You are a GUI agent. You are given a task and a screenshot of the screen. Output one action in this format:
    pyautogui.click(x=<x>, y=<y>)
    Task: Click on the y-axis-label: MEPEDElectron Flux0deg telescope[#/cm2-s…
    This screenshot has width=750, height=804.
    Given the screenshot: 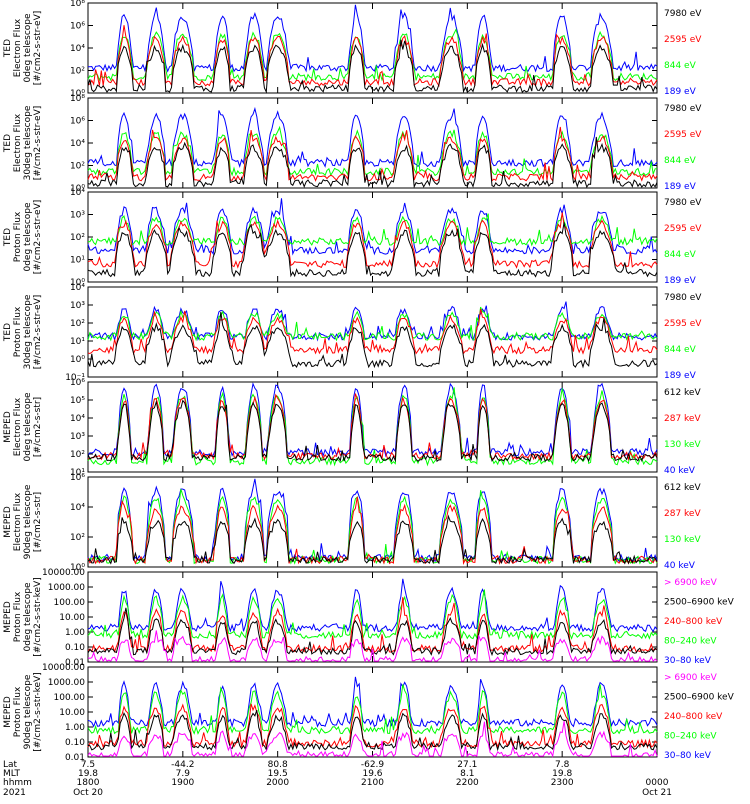 What is the action you would take?
    pyautogui.click(x=23, y=427)
    